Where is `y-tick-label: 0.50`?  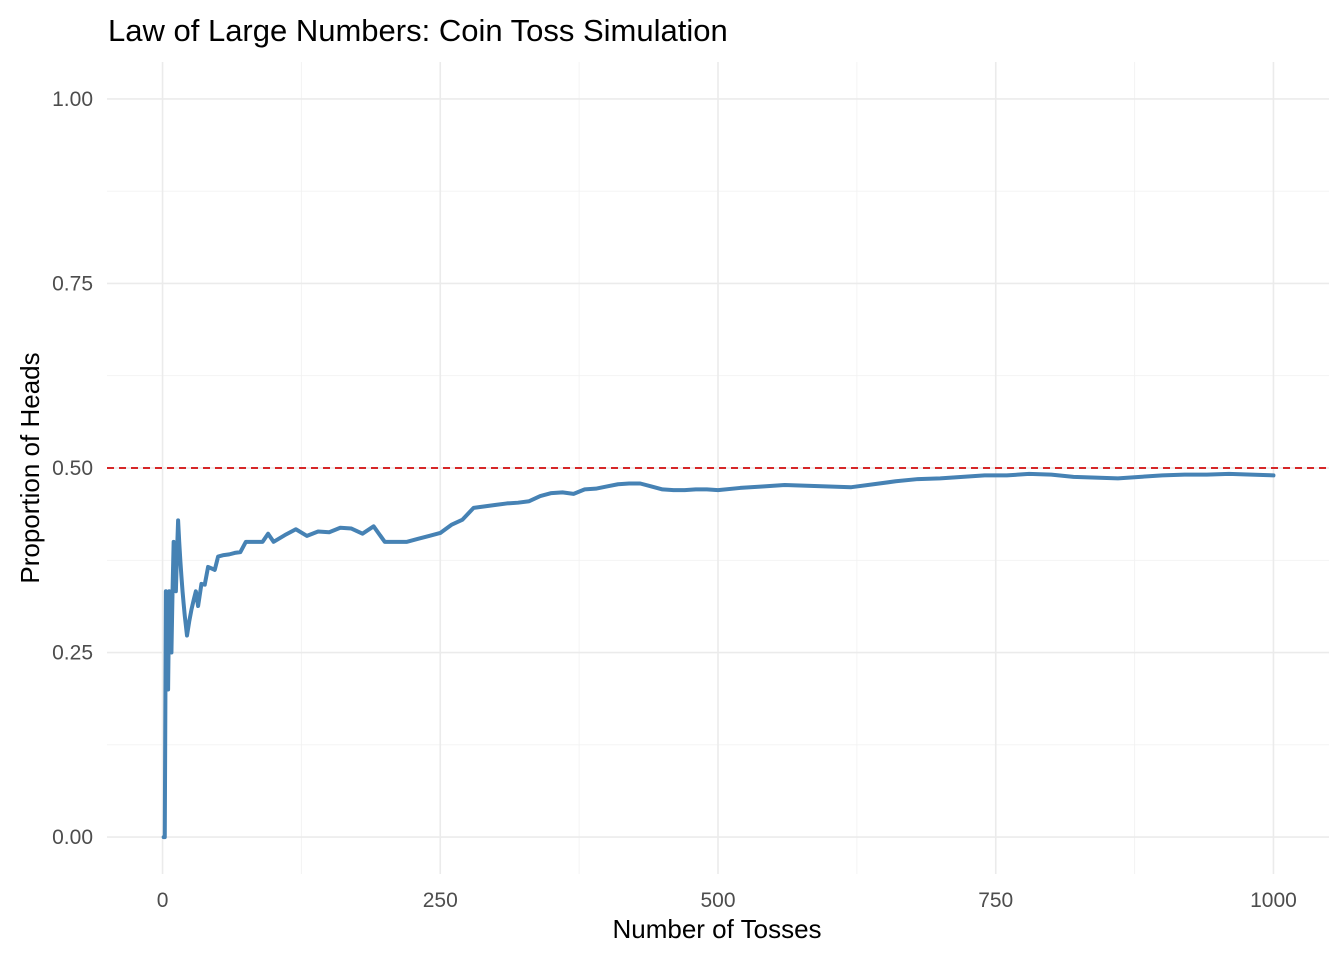
y-tick-label: 0.50 is located at coordinates (72, 468).